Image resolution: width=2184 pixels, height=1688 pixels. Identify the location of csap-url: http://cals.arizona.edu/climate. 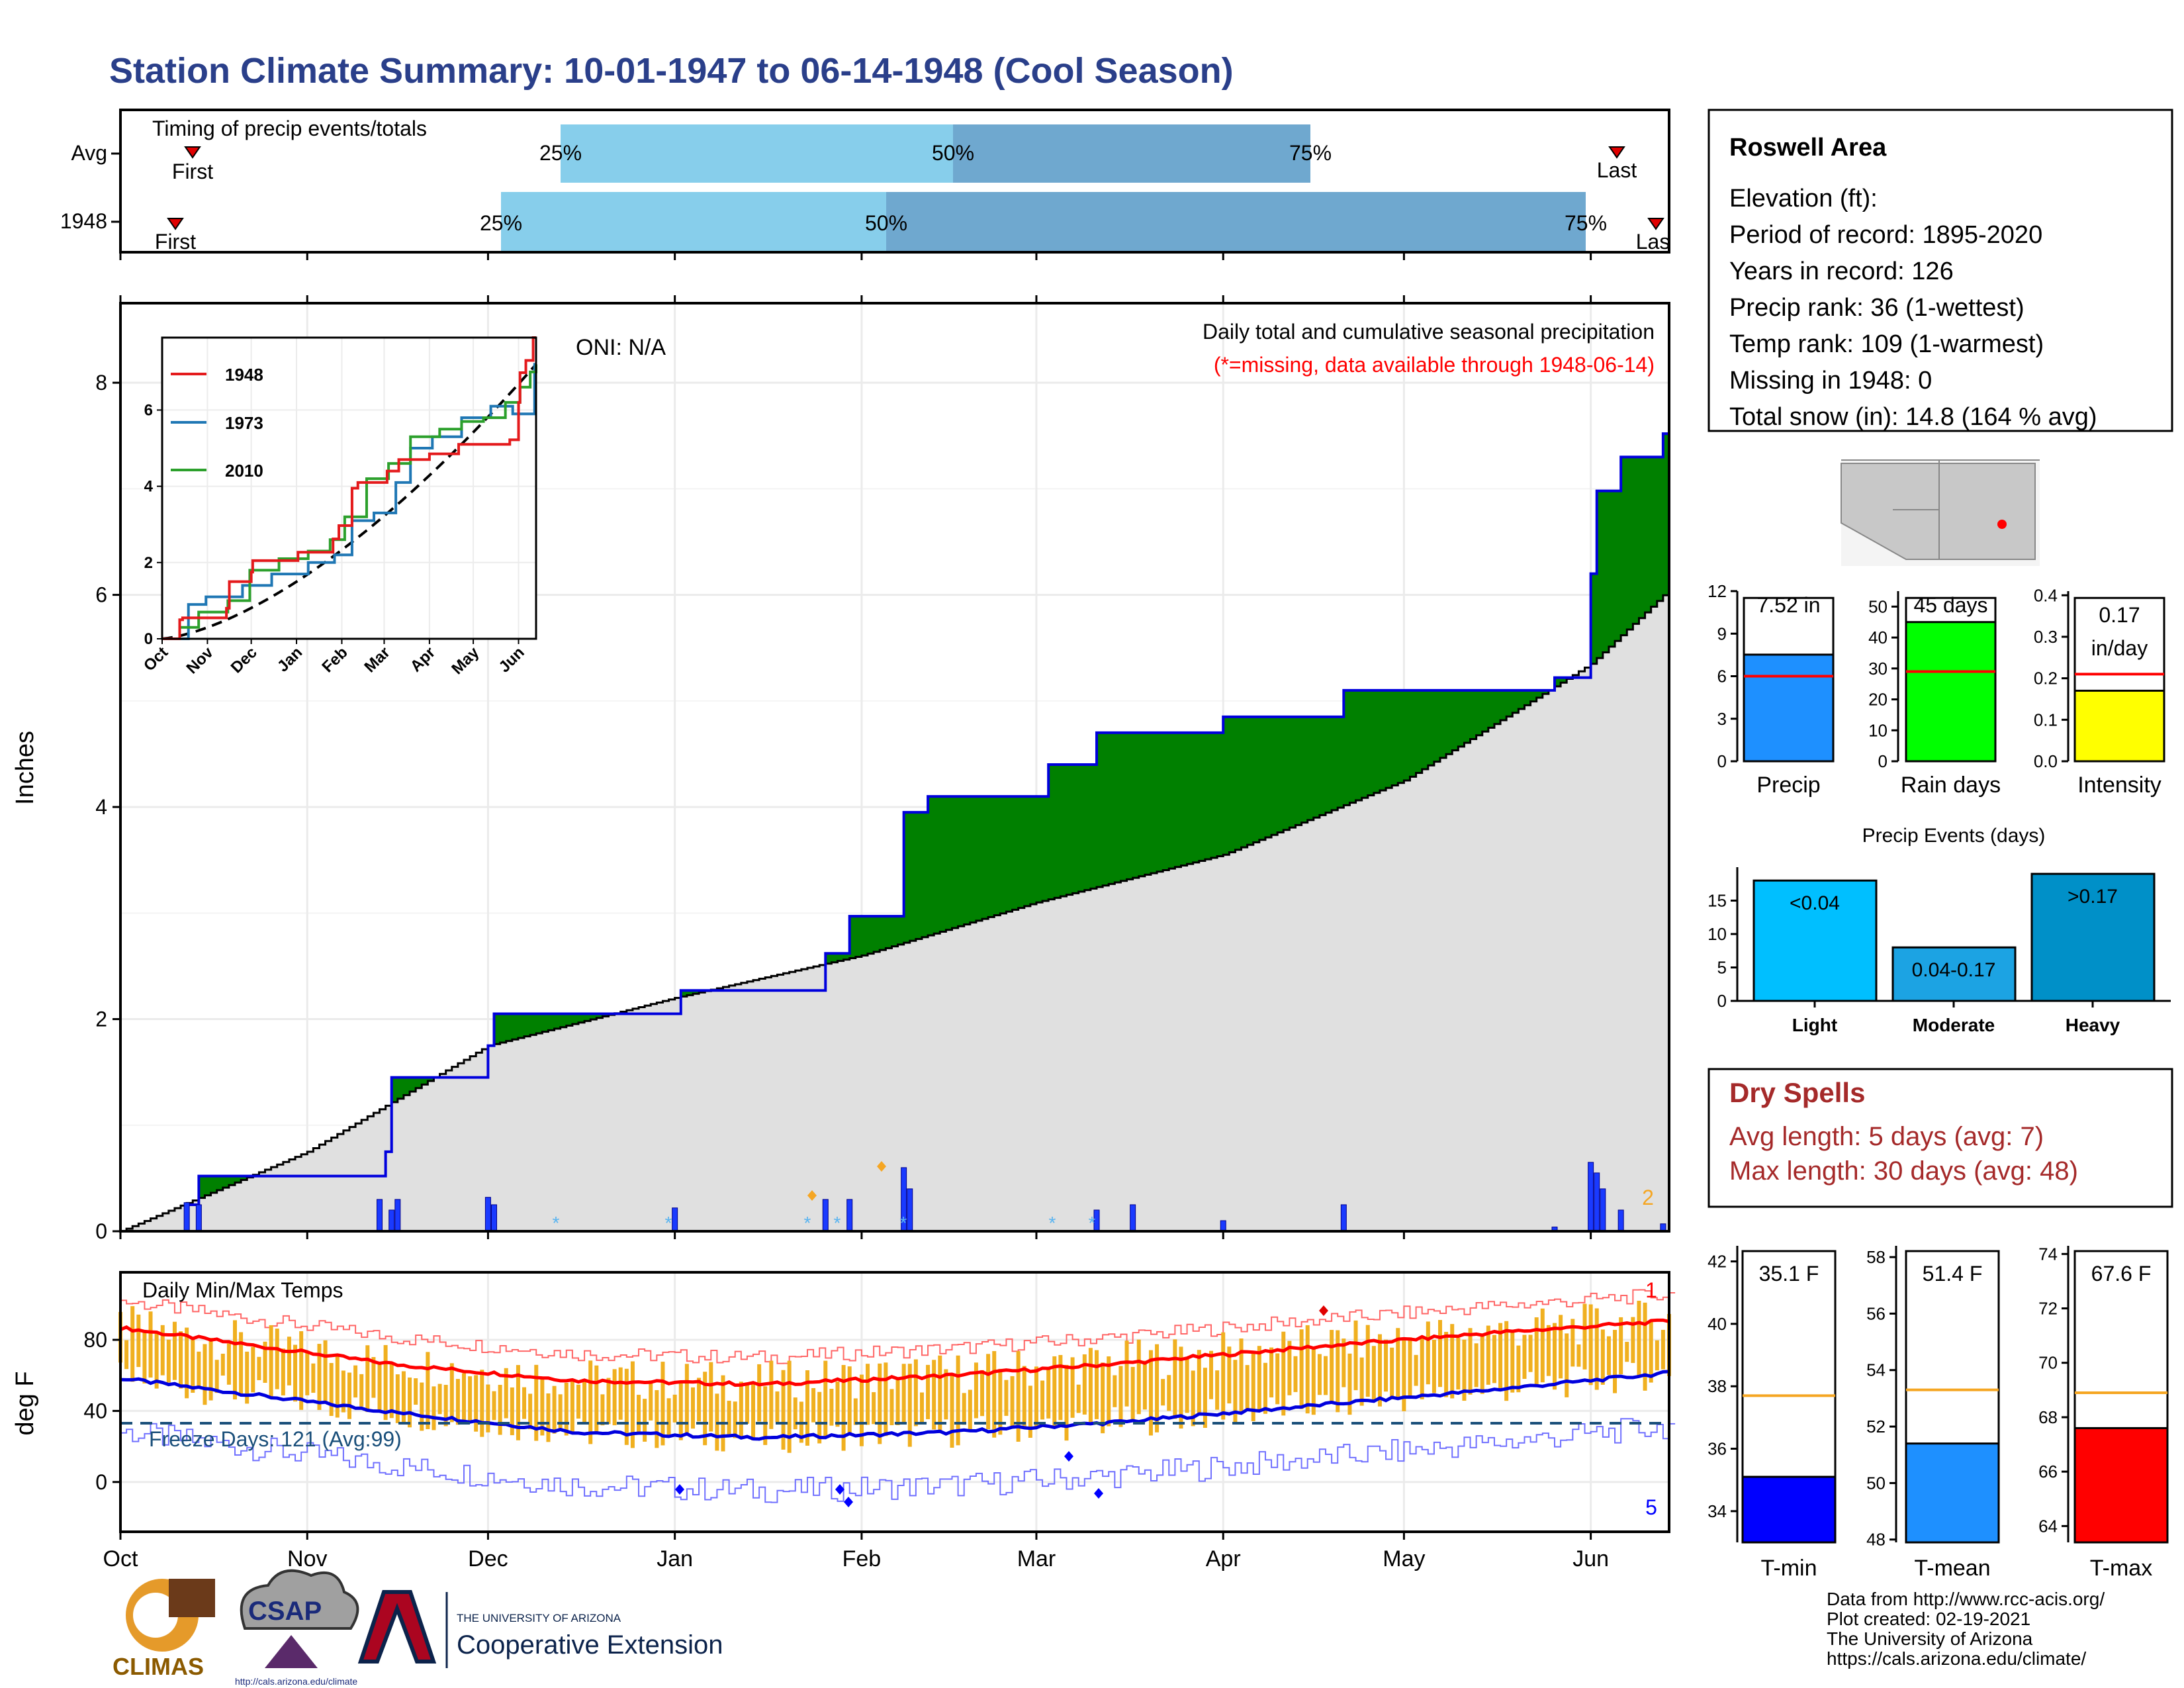
(296, 1681).